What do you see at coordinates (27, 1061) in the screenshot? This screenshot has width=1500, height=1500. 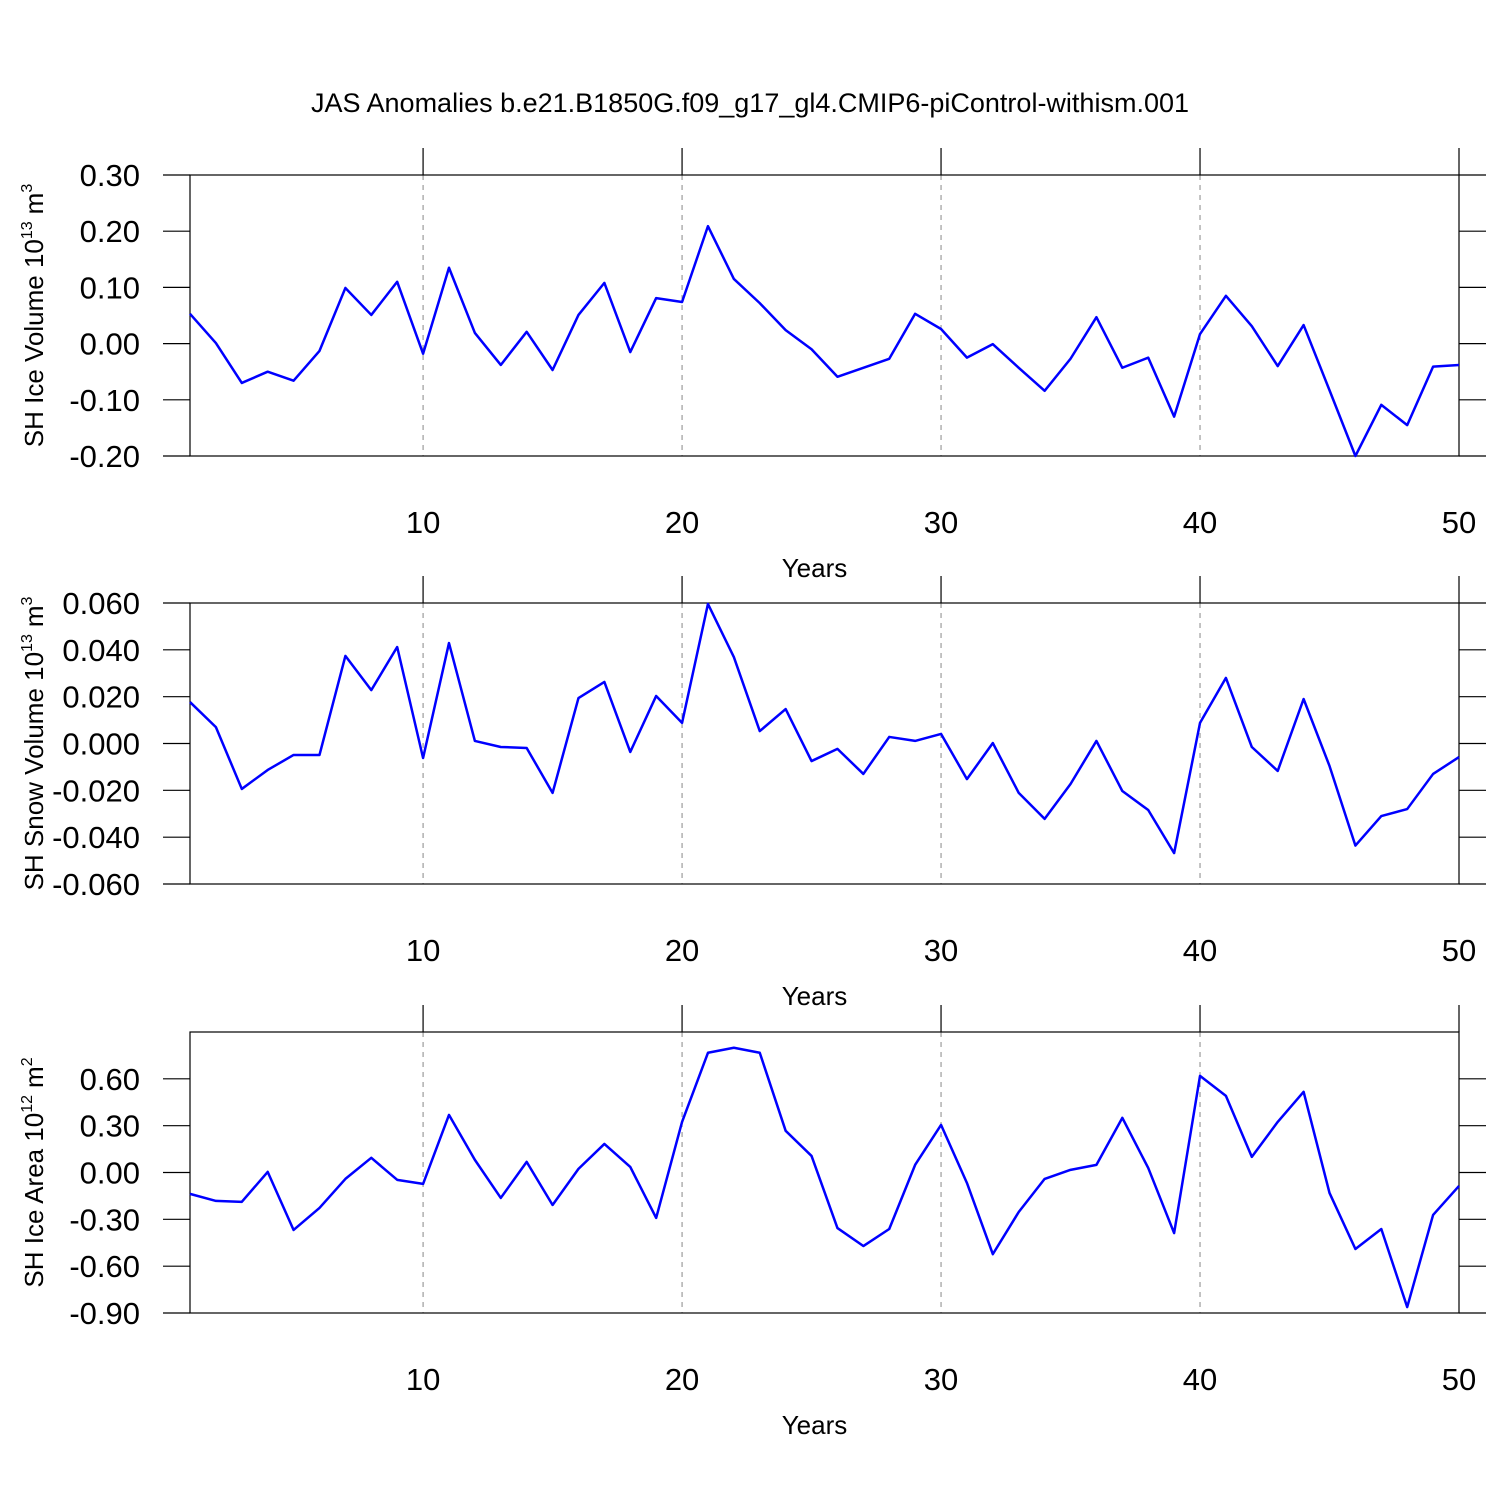 I see `y-label-unit-exp: 2` at bounding box center [27, 1061].